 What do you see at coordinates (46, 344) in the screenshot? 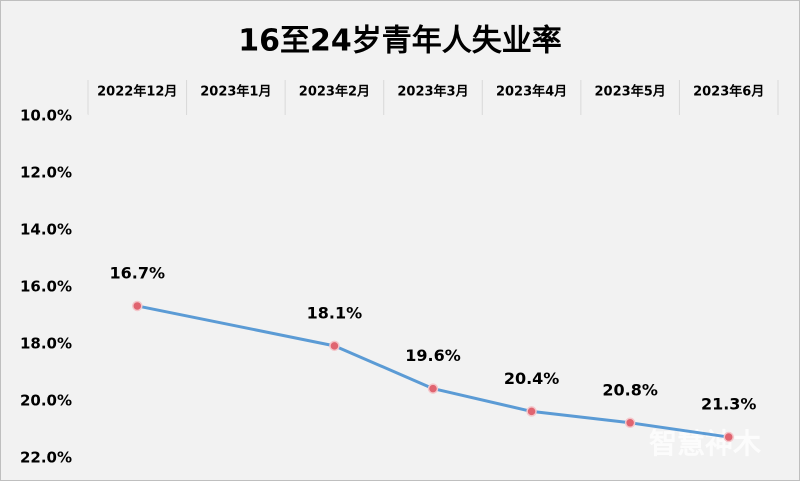
I see `y-tick-label: 18.0%` at bounding box center [46, 344].